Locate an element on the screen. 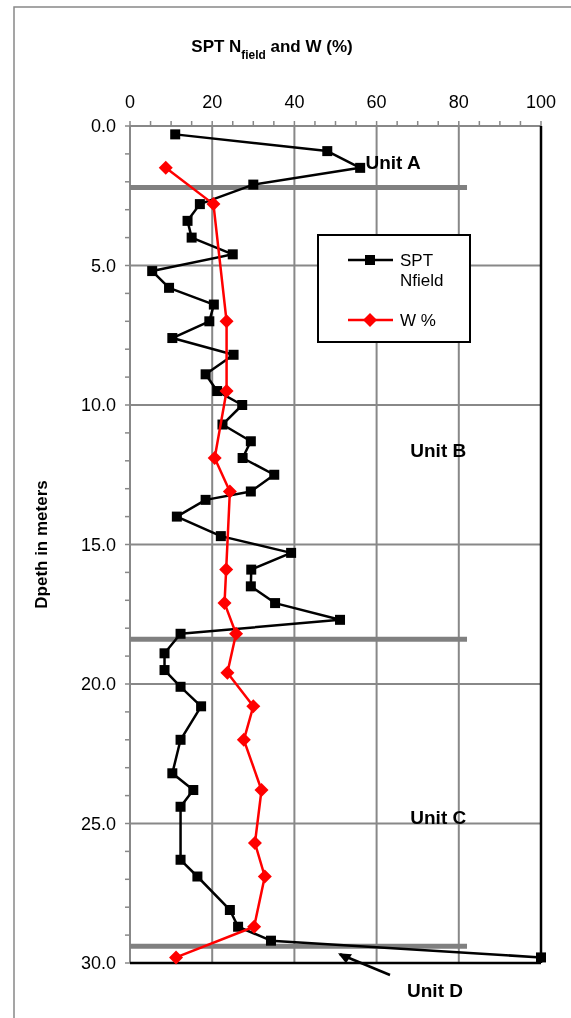 The image size is (571, 1018). x-tick-label: 40 is located at coordinates (294, 102).